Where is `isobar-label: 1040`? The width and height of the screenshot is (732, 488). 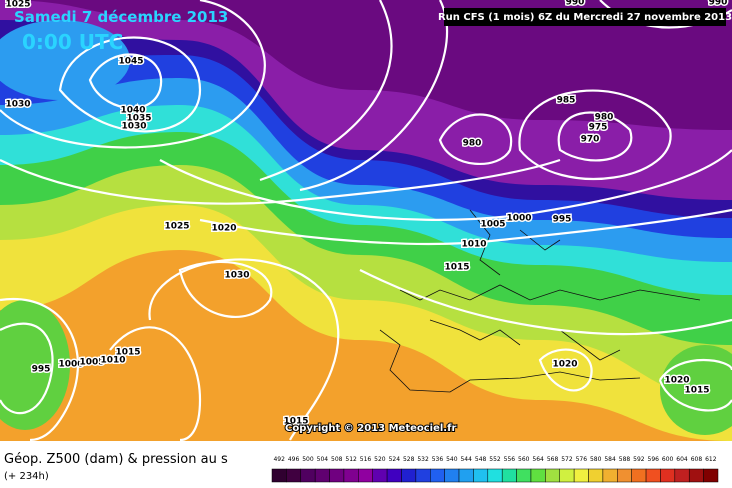
isobar-label: 1040 is located at coordinates (132, 111).